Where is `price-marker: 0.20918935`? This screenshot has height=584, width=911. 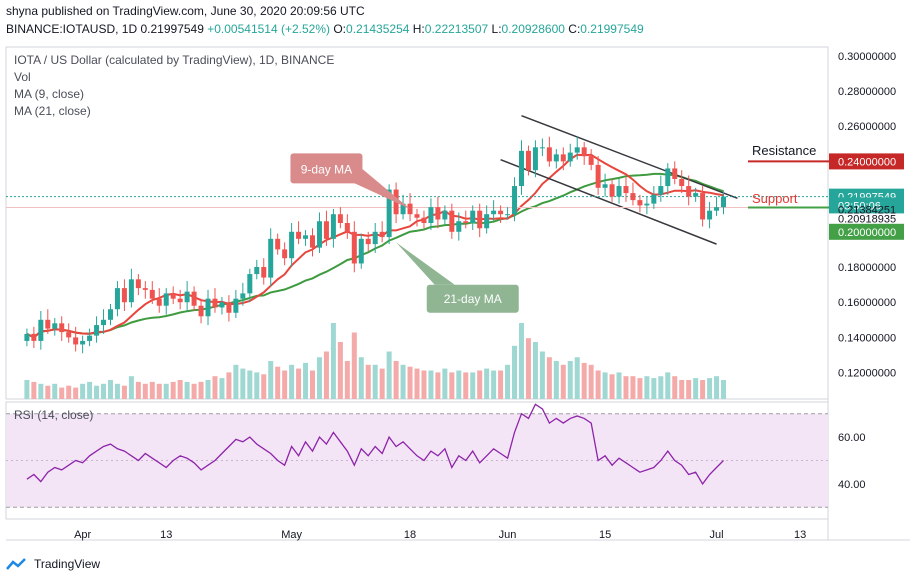
price-marker: 0.20918935 is located at coordinates (867, 219).